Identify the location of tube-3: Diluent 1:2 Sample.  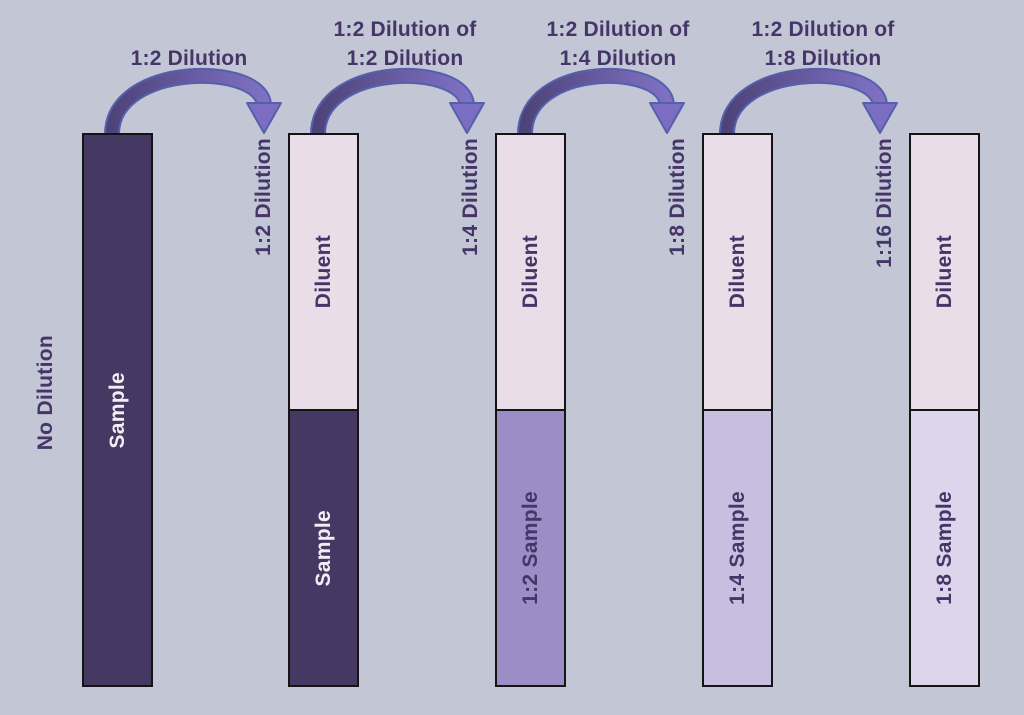
(530, 410).